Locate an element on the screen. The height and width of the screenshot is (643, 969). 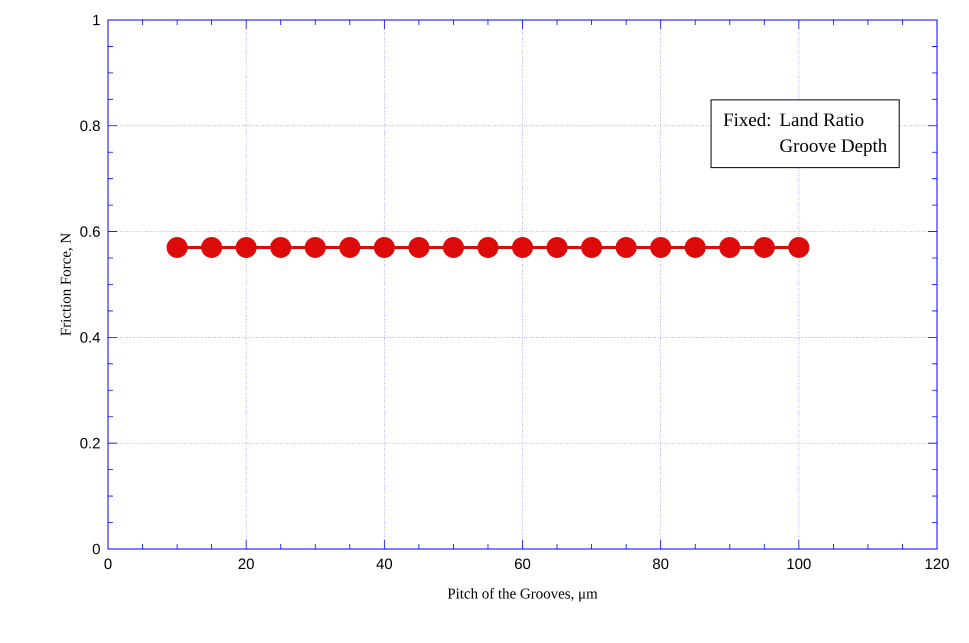
x-axis-title: Pitch of the Grooves, μm is located at coordinates (523, 595).